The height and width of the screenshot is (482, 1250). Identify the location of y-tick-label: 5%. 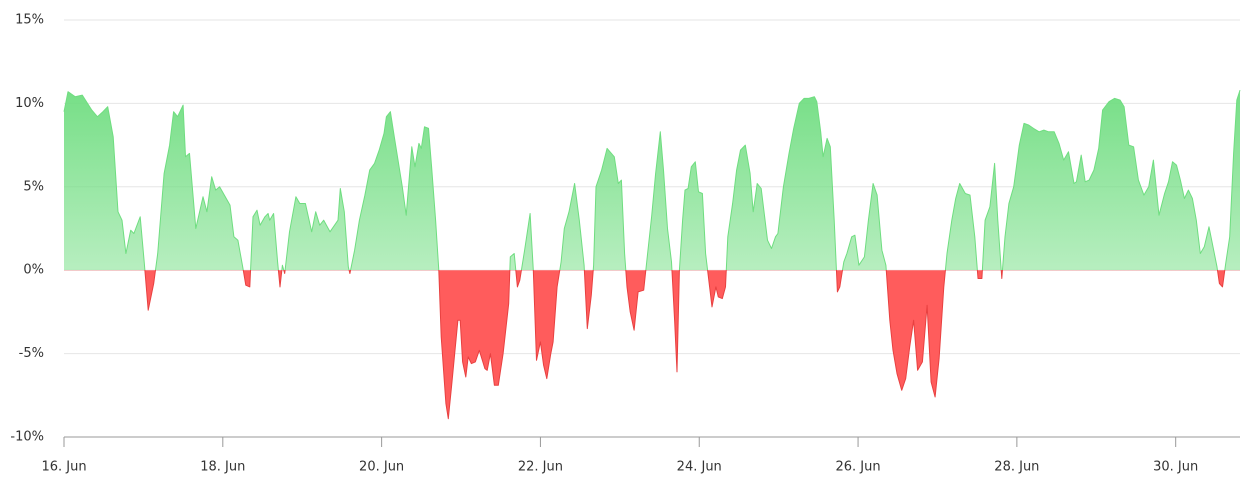
(33, 186).